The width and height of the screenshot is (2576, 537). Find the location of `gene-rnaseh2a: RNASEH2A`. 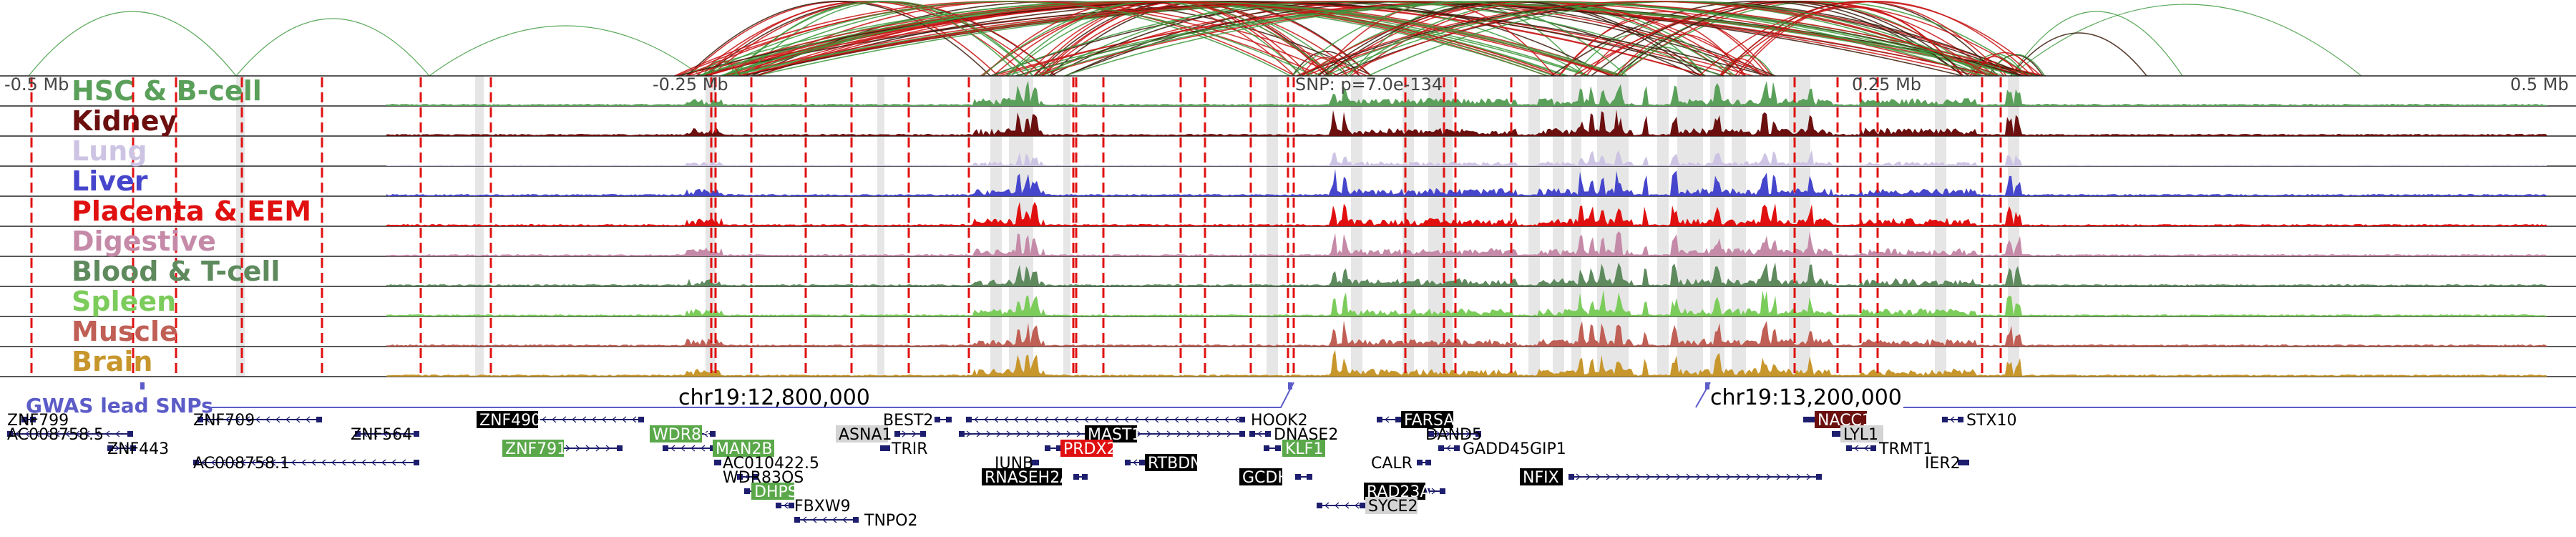

gene-rnaseh2a: RNASEH2A is located at coordinates (1035, 477).